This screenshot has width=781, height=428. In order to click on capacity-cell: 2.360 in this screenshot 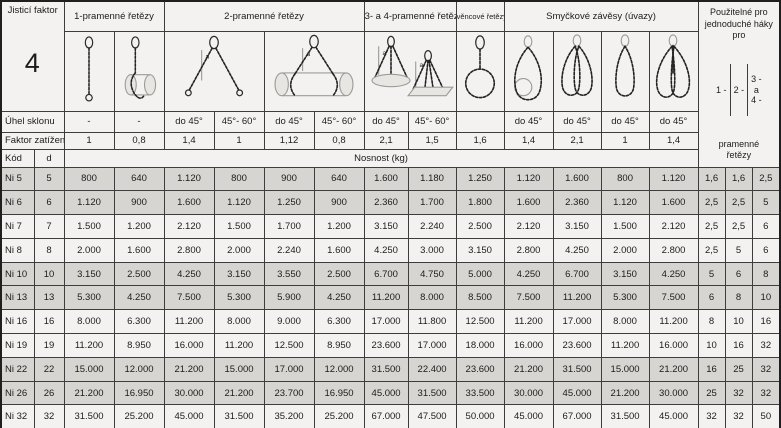, I will do `click(386, 203)`.